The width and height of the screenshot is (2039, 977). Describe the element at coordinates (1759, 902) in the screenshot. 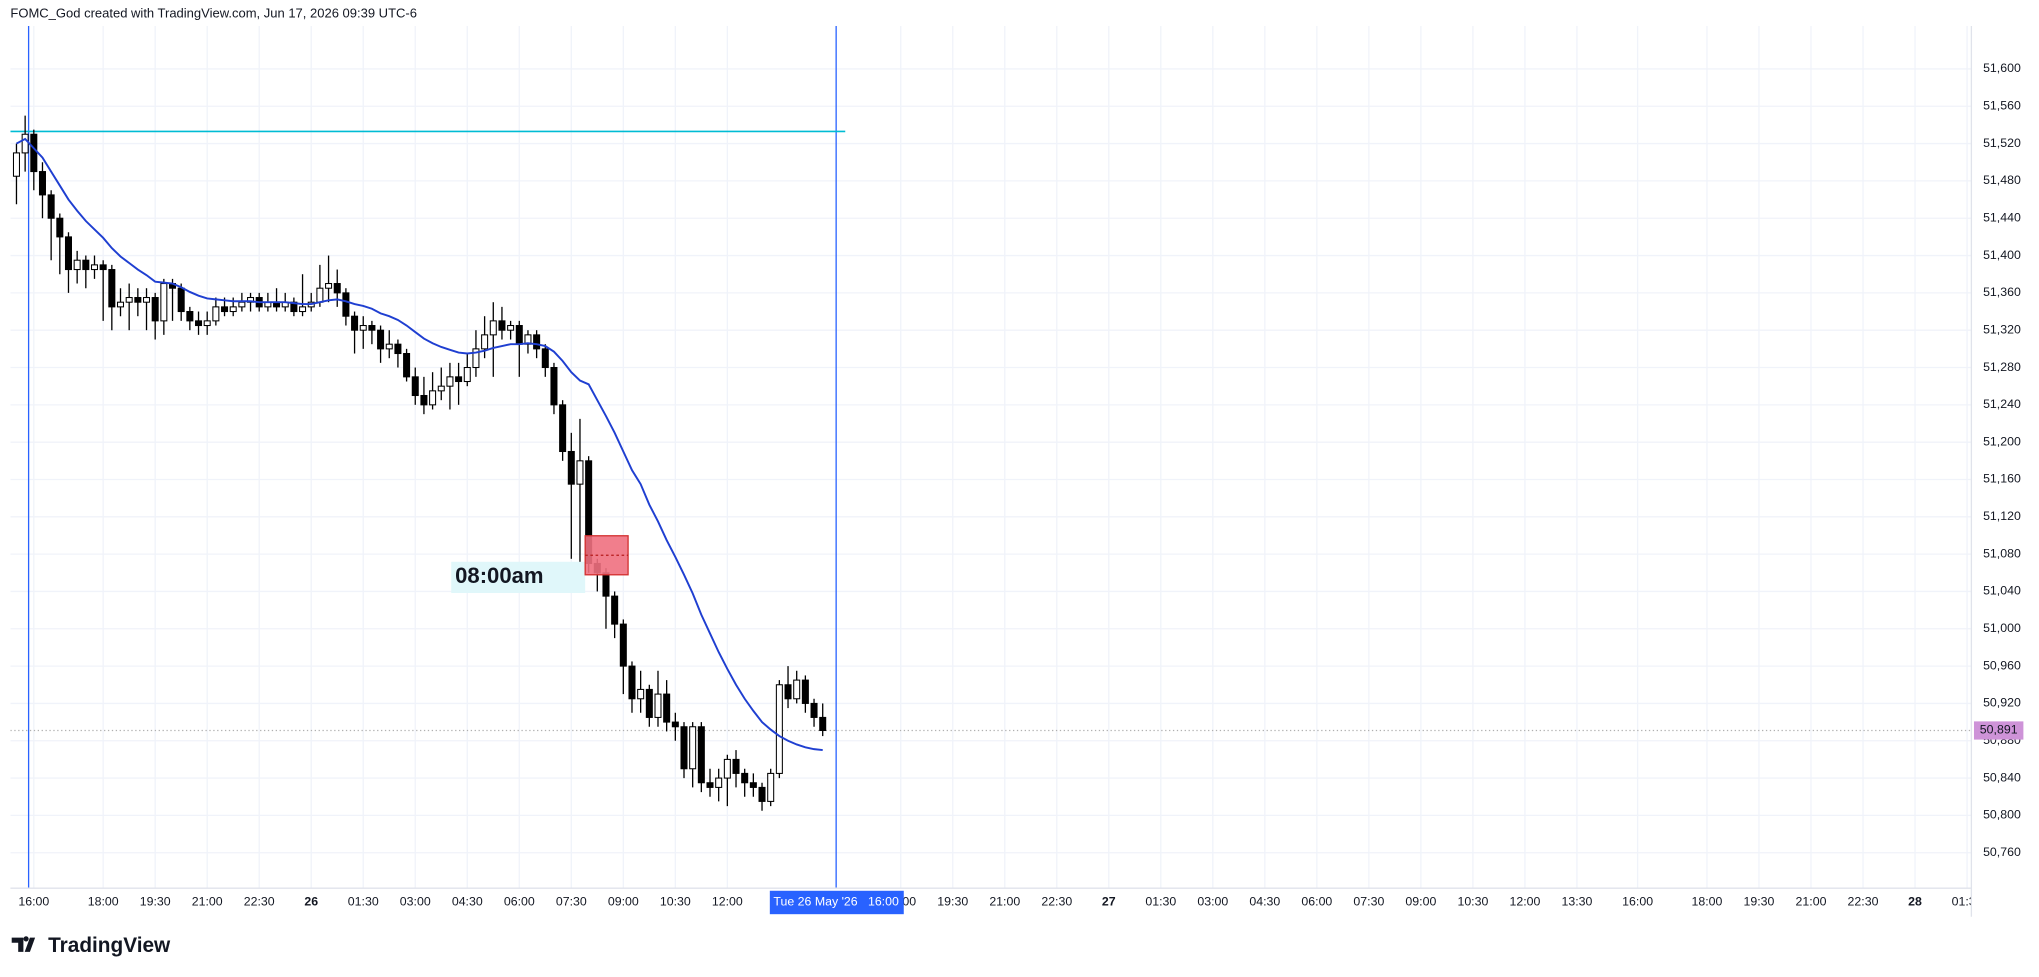

I see `x-tick-label: 19:30` at that location.